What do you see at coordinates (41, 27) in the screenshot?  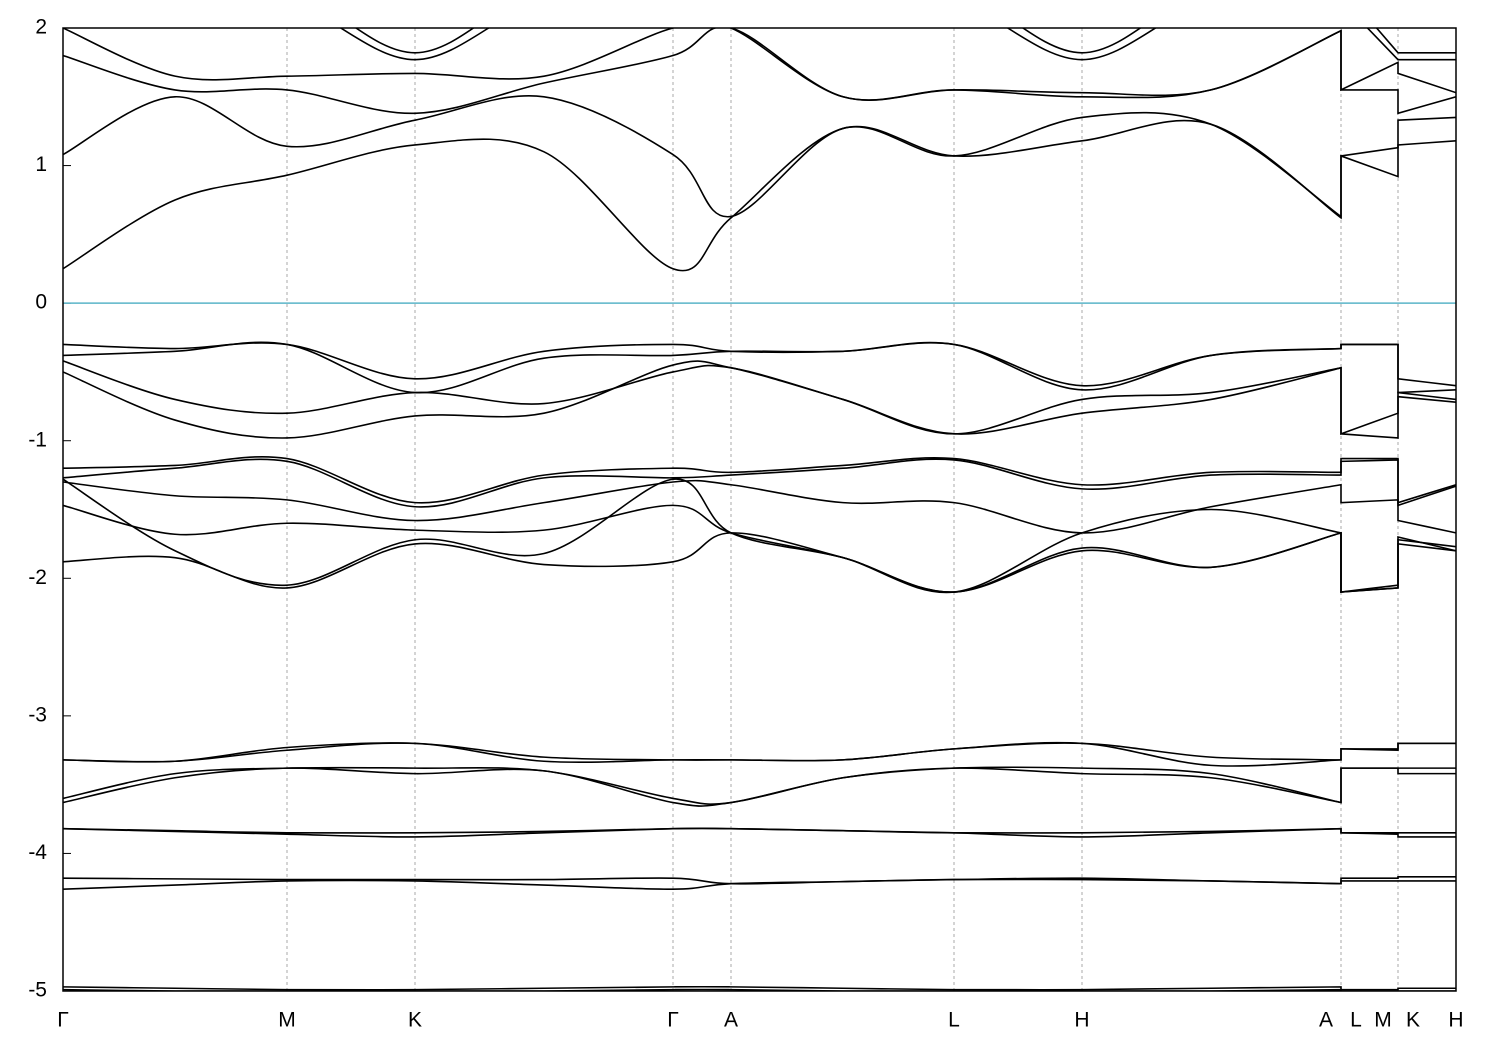 I see `y-tick-label: 2` at bounding box center [41, 27].